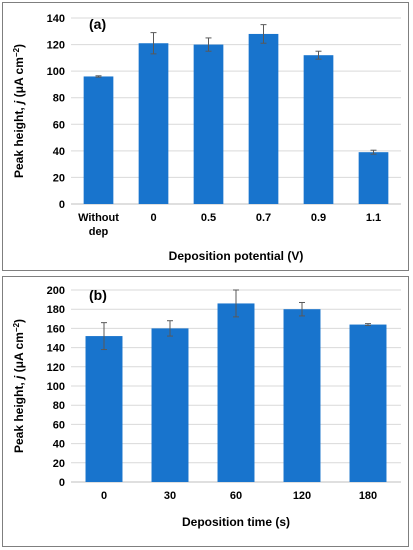 This screenshot has width=413, height=550. I want to click on x-tick-label: 0.7, so click(263, 218).